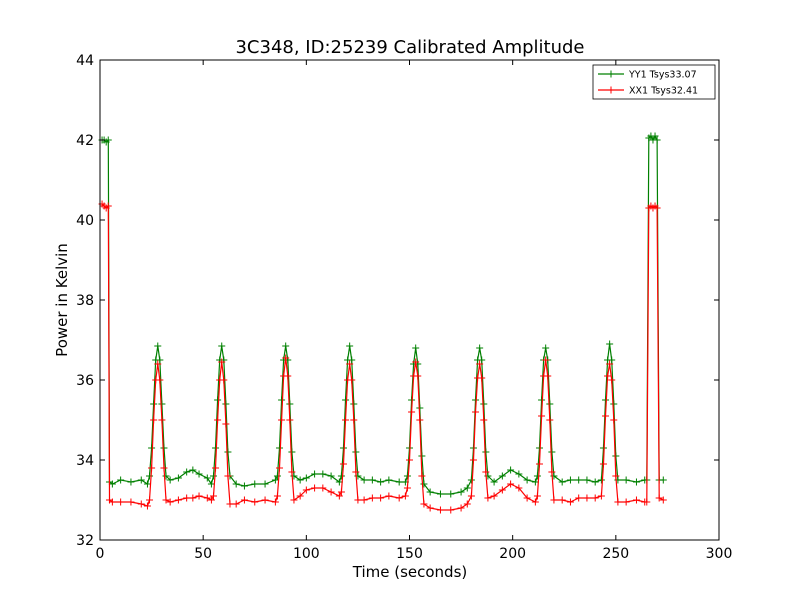 Image resolution: width=800 pixels, height=600 pixels. I want to click on chart-title: 3C348, ID:25239 Calibrated Amplitude, so click(409, 47).